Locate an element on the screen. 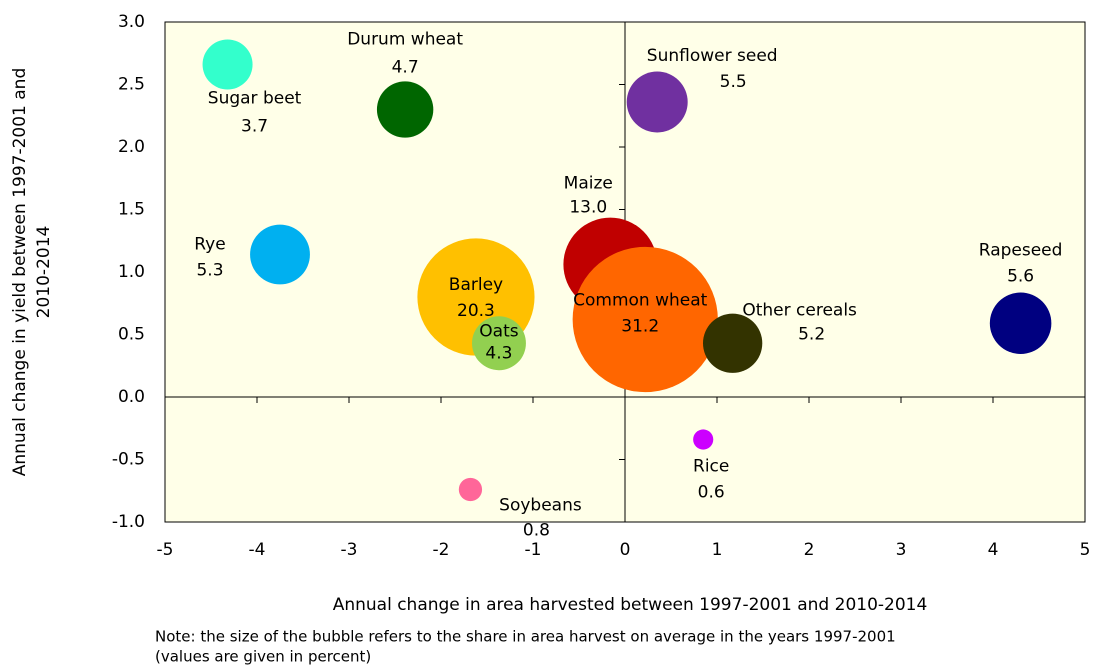  data-label: 5.6 is located at coordinates (1020, 276).